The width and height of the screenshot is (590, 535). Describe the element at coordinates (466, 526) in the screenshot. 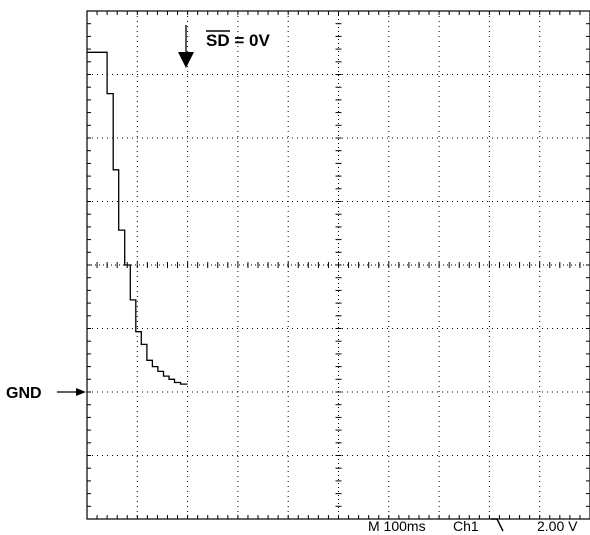

I see `channel-readout: Ch1` at that location.